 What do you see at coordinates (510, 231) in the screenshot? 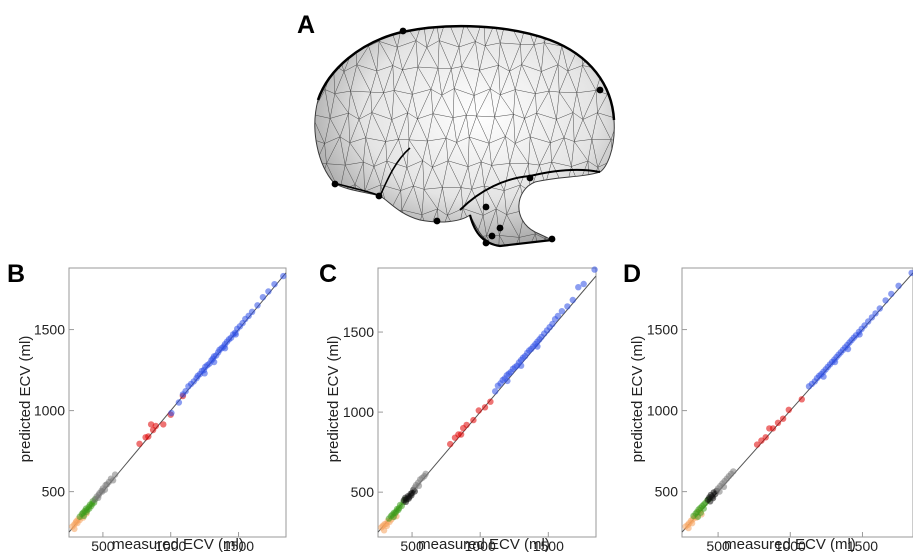
I see `brain-contour-base` at bounding box center [510, 231].